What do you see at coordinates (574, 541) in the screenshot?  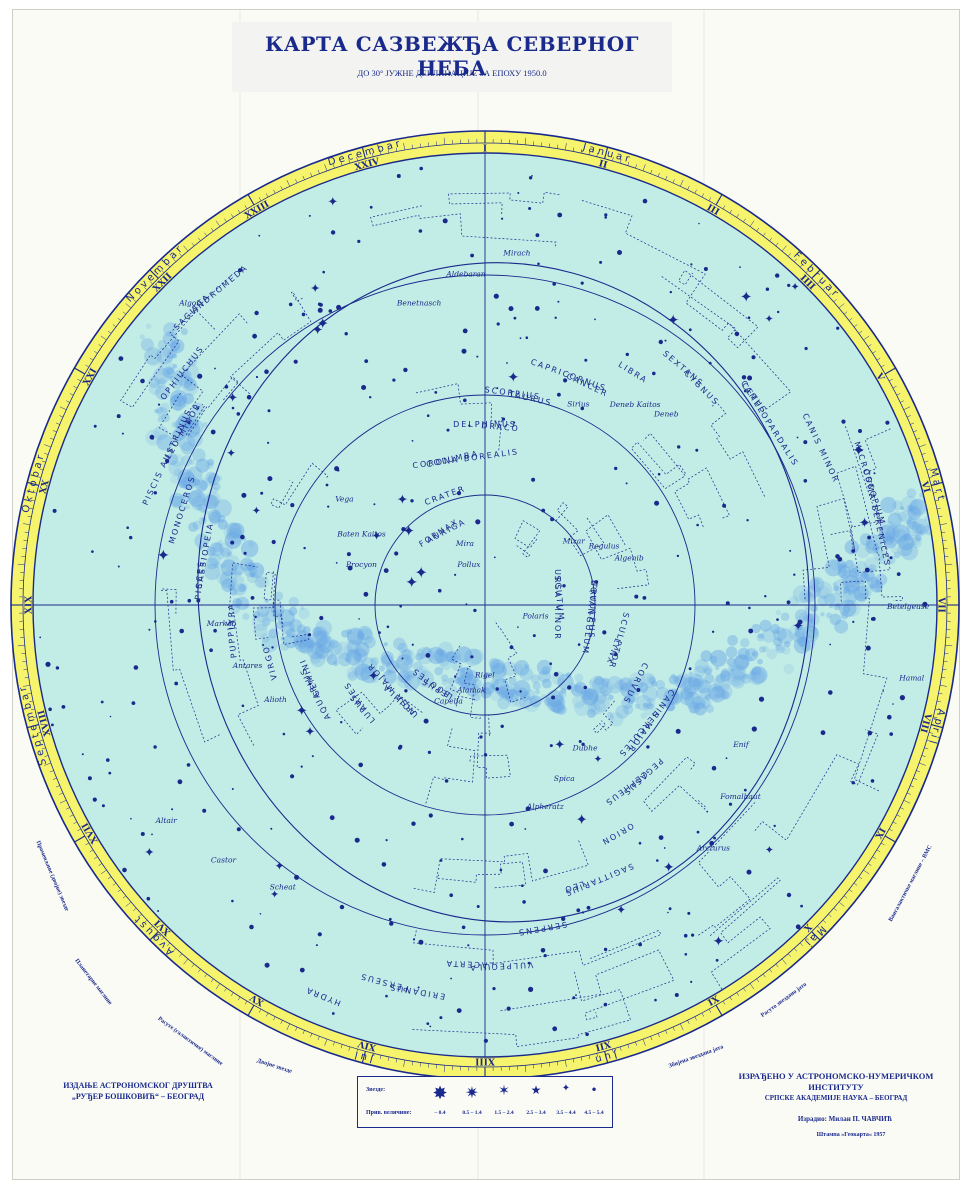 I see `star-name-label: Mizar` at bounding box center [574, 541].